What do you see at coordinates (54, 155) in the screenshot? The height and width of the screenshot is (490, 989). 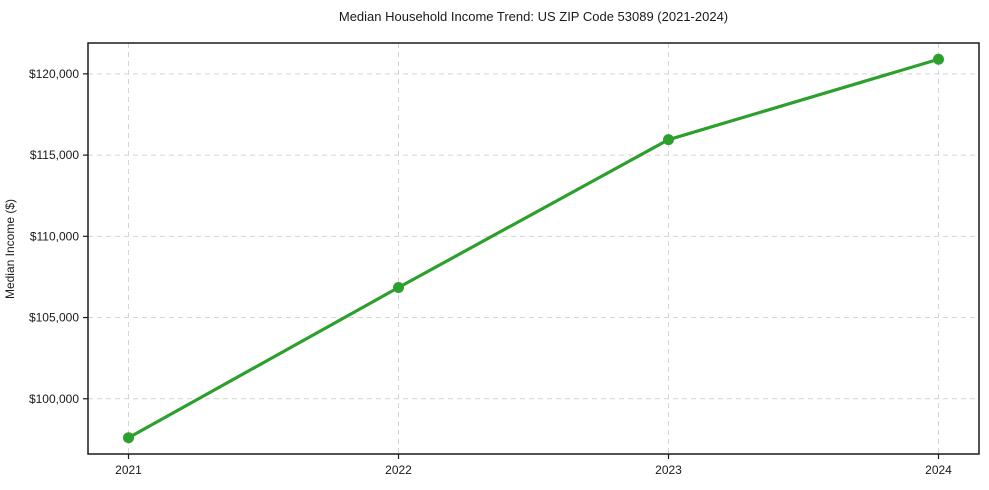 I see `y-tick-label: $115,000` at bounding box center [54, 155].